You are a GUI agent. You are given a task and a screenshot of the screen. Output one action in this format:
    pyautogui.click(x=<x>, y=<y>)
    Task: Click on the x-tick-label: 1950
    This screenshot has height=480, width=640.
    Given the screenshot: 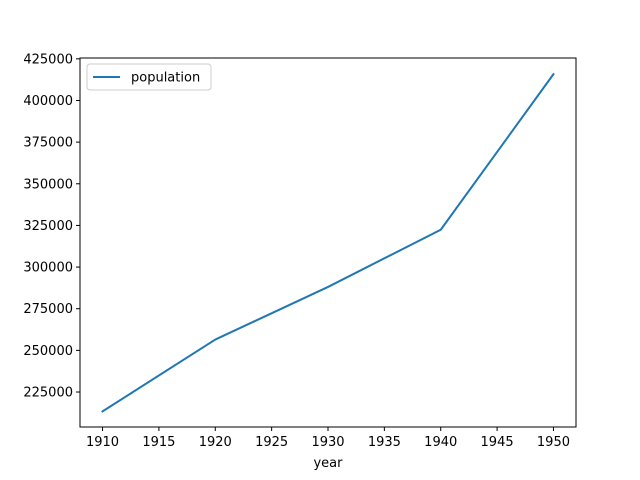 What is the action you would take?
    pyautogui.click(x=553, y=442)
    